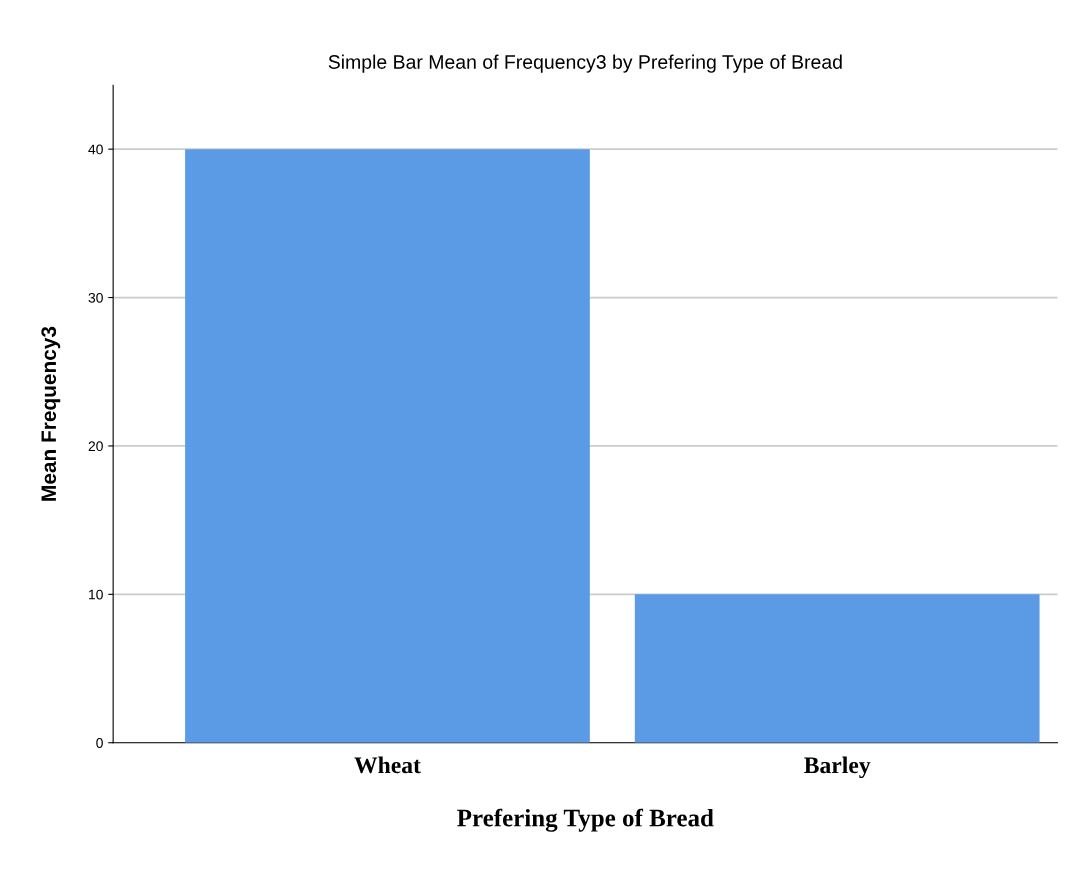 The height and width of the screenshot is (880, 1088). What do you see at coordinates (585, 820) in the screenshot?
I see `x-axis-title: Prefering Type of Bread` at bounding box center [585, 820].